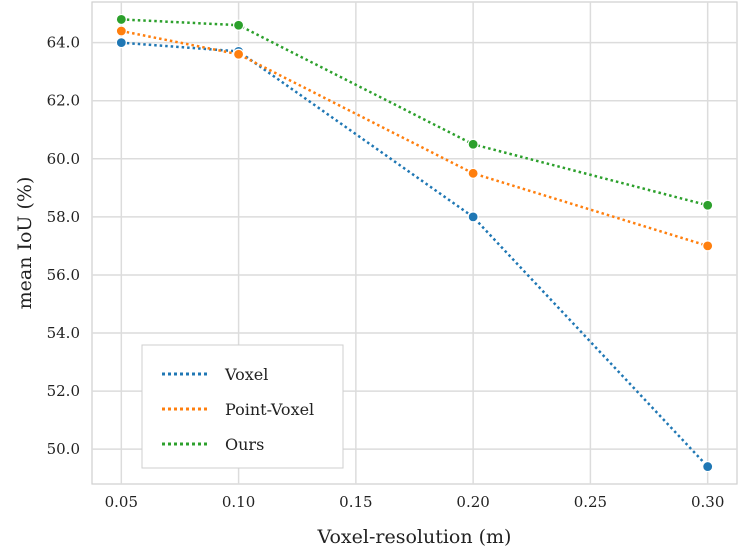 The image size is (748, 551). I want to click on x-tick-label: 0.15, so click(355, 502).